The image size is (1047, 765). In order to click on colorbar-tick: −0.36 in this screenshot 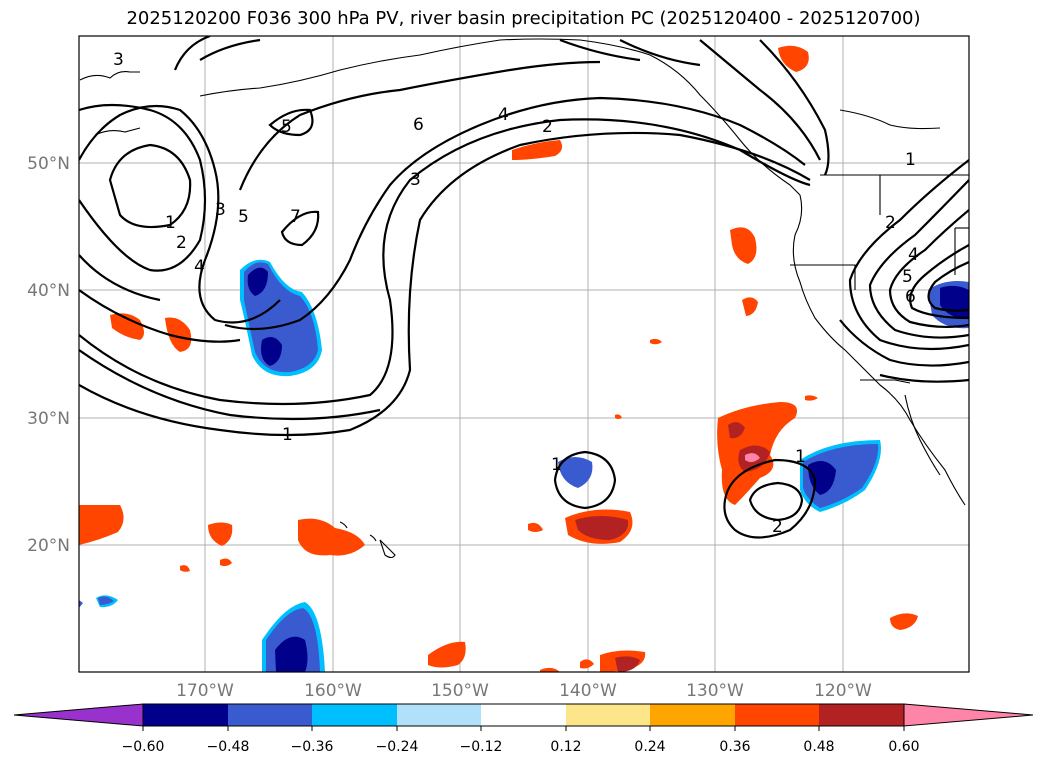, I will do `click(312, 747)`.